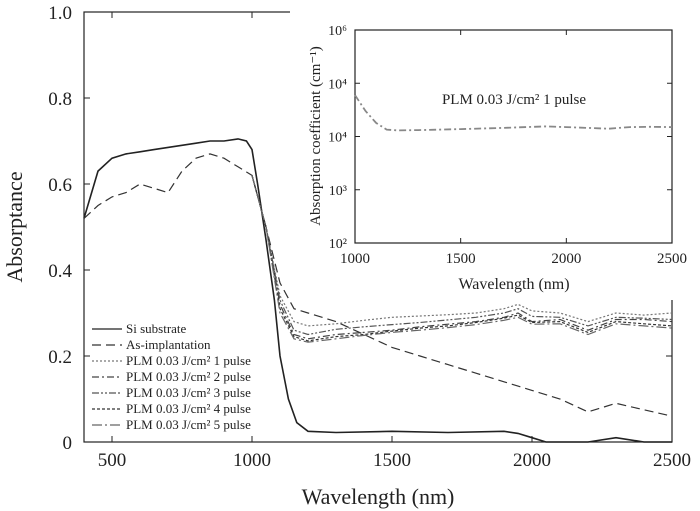 The width and height of the screenshot is (700, 511). I want to click on main-x-tick-label: 1500, so click(392, 460).